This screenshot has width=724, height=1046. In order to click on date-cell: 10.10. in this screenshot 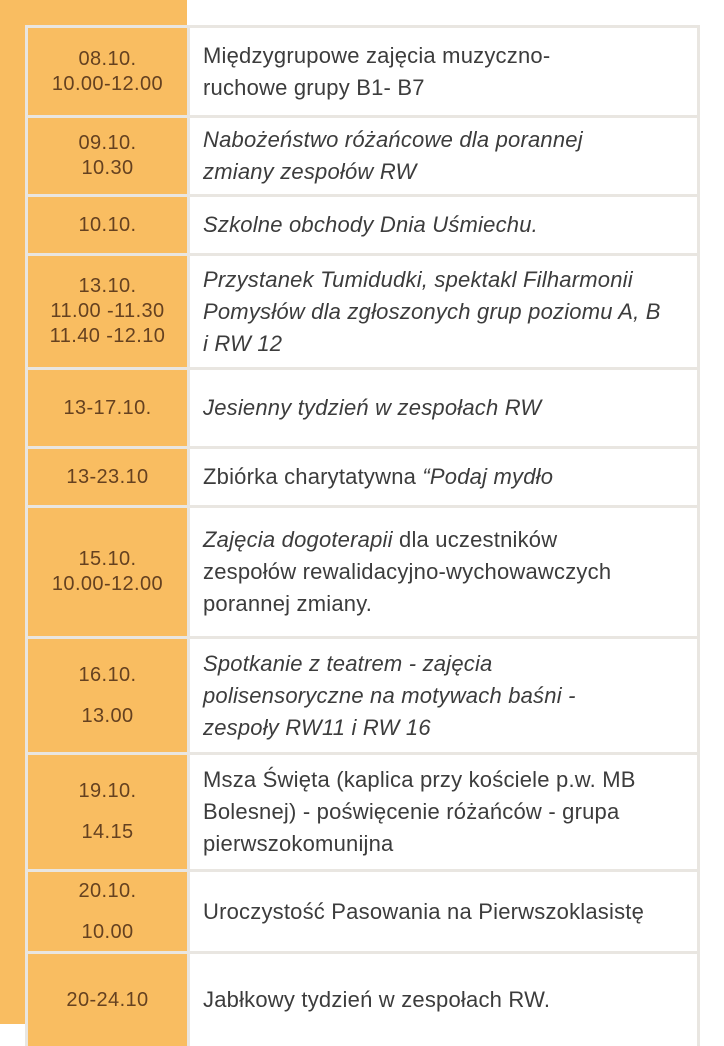, I will do `click(107, 225)`.